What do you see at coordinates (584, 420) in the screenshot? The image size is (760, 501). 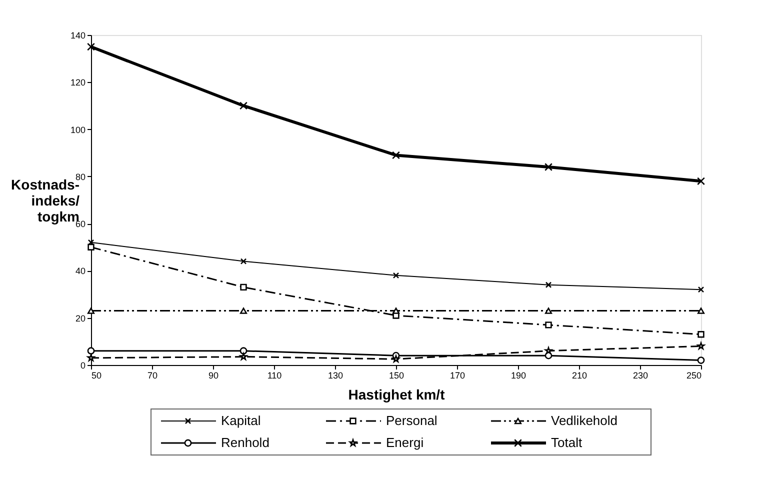 I see `legend-label: Vedlikehold` at bounding box center [584, 420].